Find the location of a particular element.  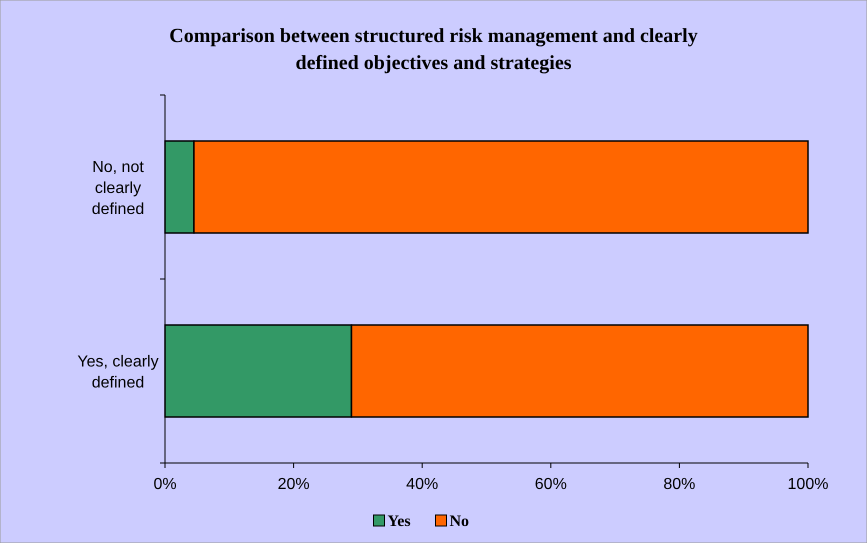

x-tick-label: 20% is located at coordinates (294, 484).